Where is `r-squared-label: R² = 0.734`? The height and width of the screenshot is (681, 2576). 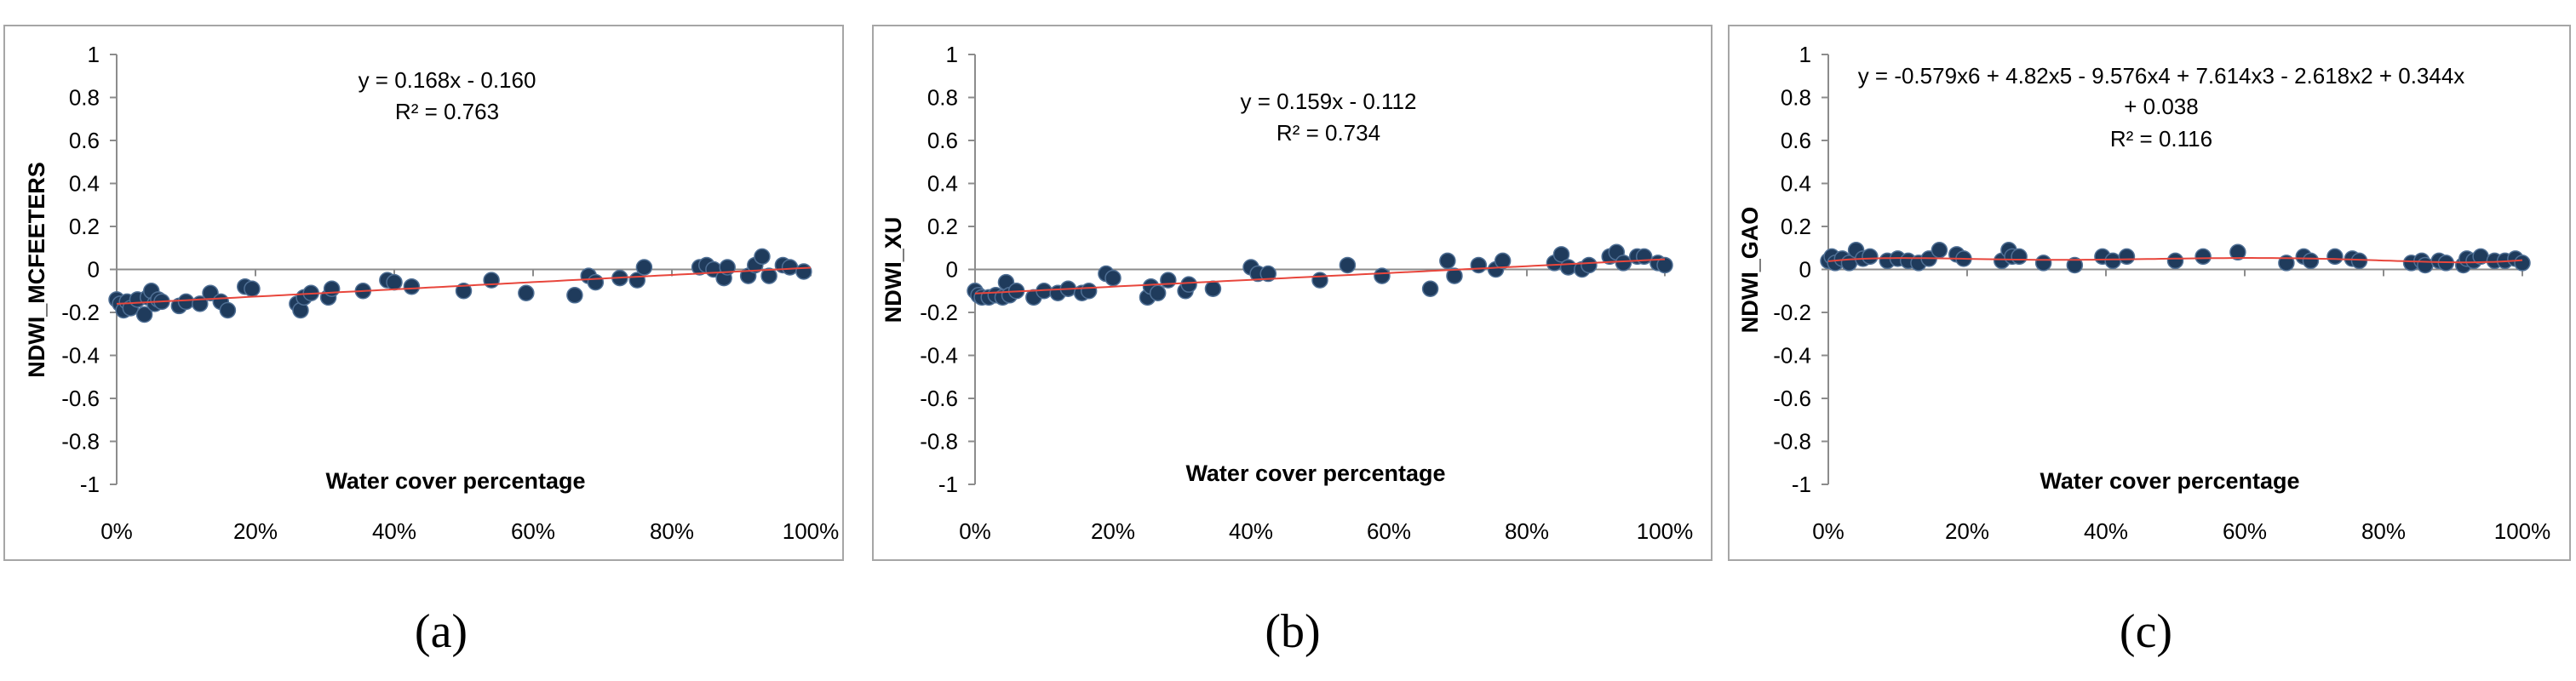
r-squared-label: R² = 0.734 is located at coordinates (1328, 133).